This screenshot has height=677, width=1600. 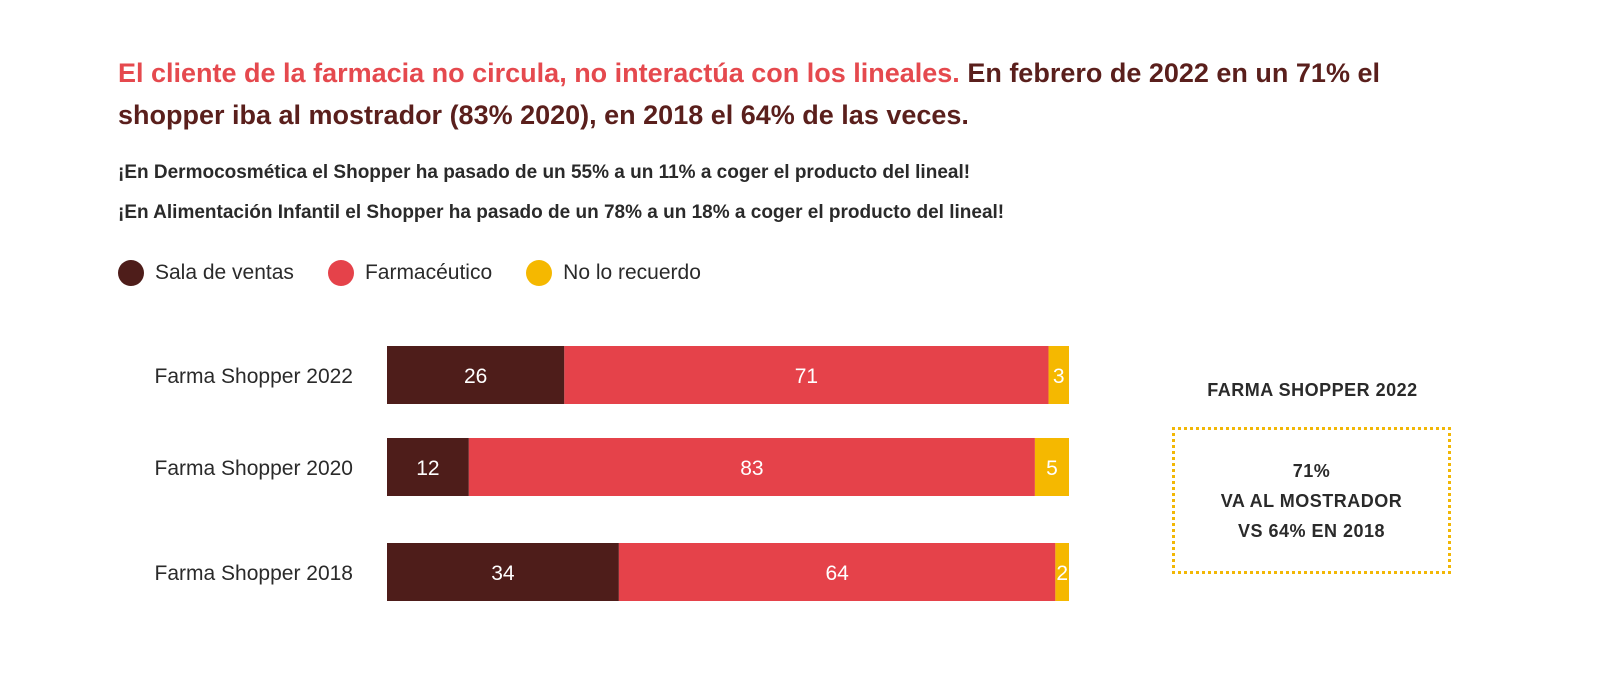 I want to click on bar-no-lo-recuerdo-farma-shopper-2020, so click(x=1051, y=467).